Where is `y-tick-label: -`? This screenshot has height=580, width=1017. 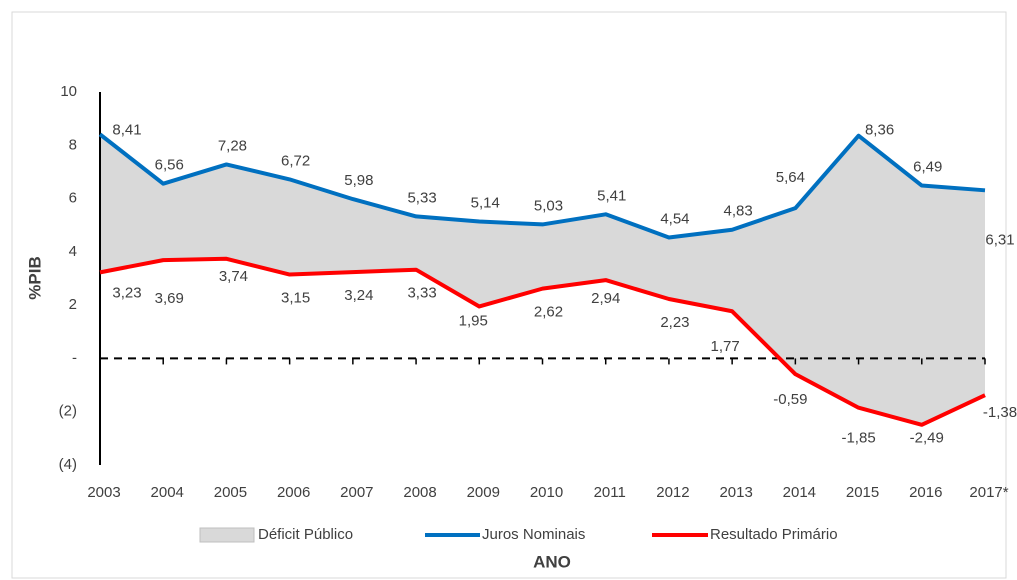
y-tick-label: - is located at coordinates (74, 357).